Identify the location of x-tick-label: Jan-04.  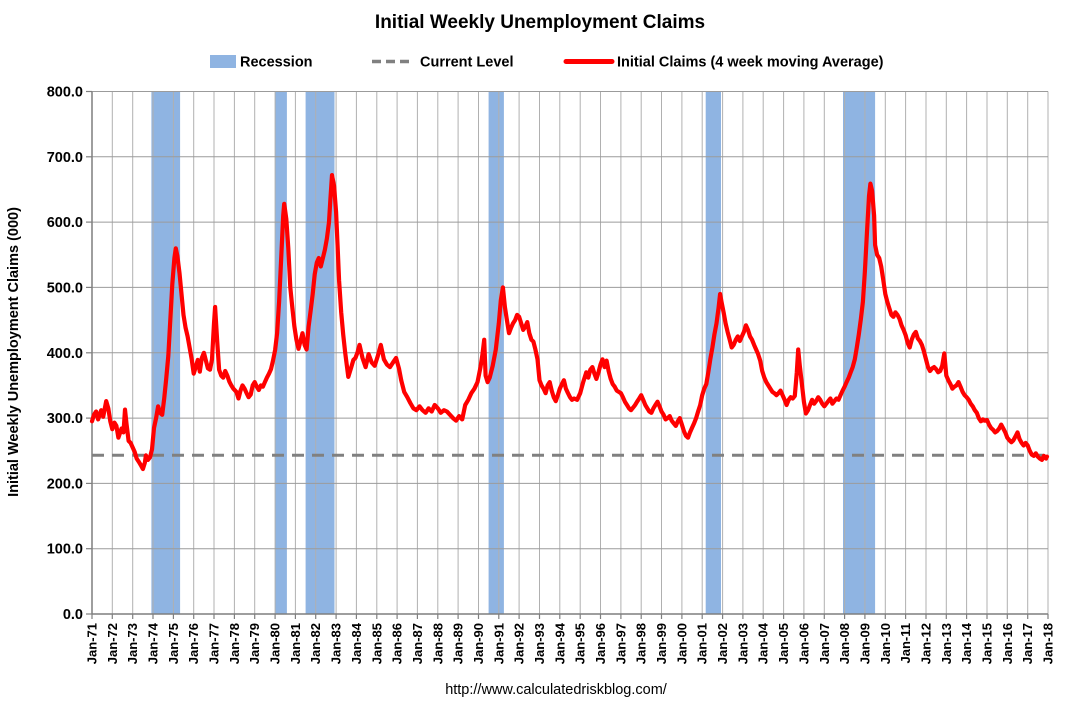
(763, 643).